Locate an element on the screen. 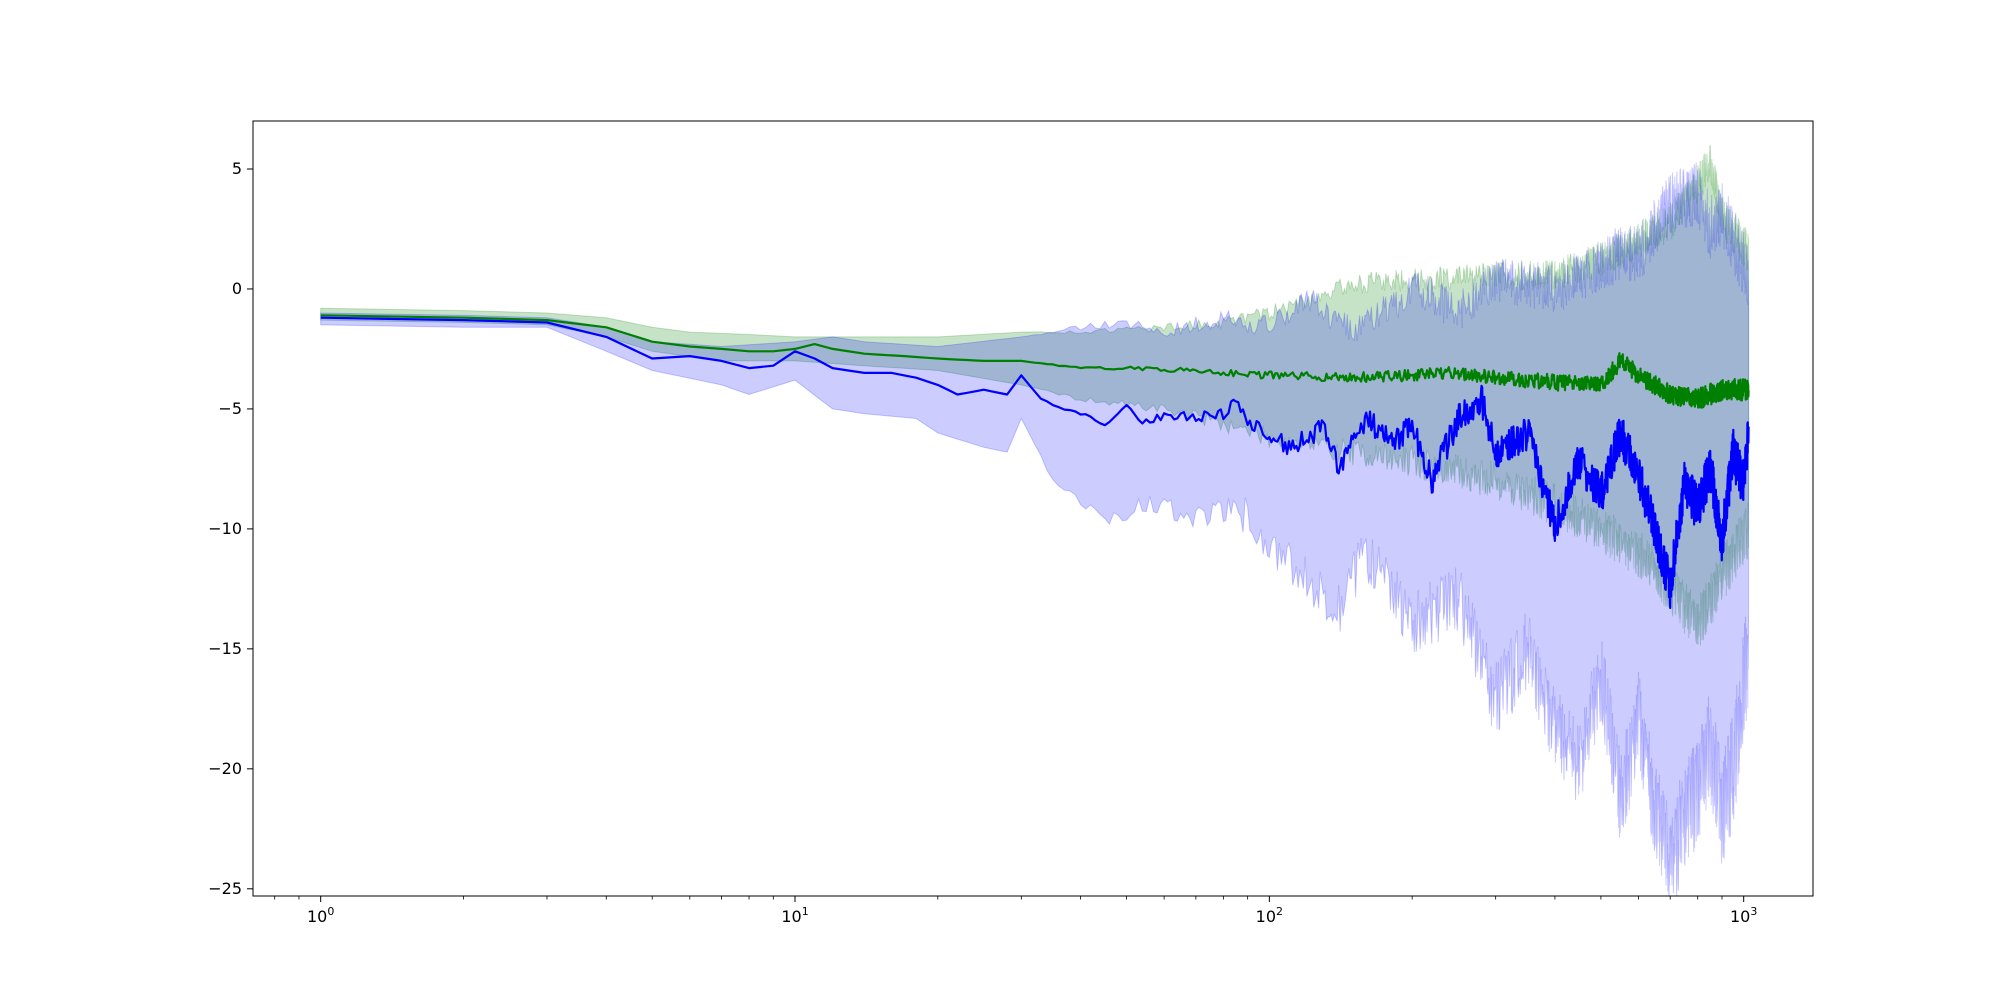  x-axis: 10⁰ 10¹ 10² 10³ is located at coordinates (1015, 911).